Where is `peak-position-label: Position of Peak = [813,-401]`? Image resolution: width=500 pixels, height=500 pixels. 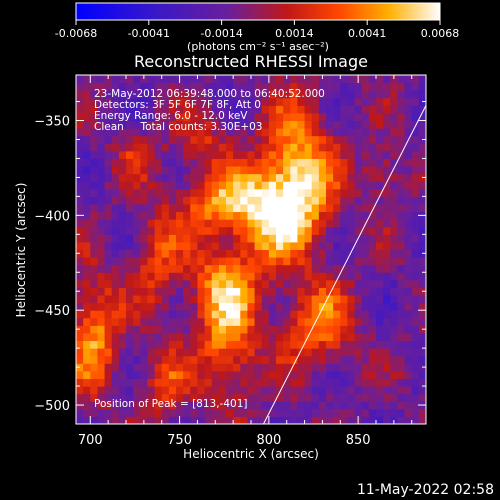 peak-position-label: Position of Peak = [813,-401] is located at coordinates (171, 404).